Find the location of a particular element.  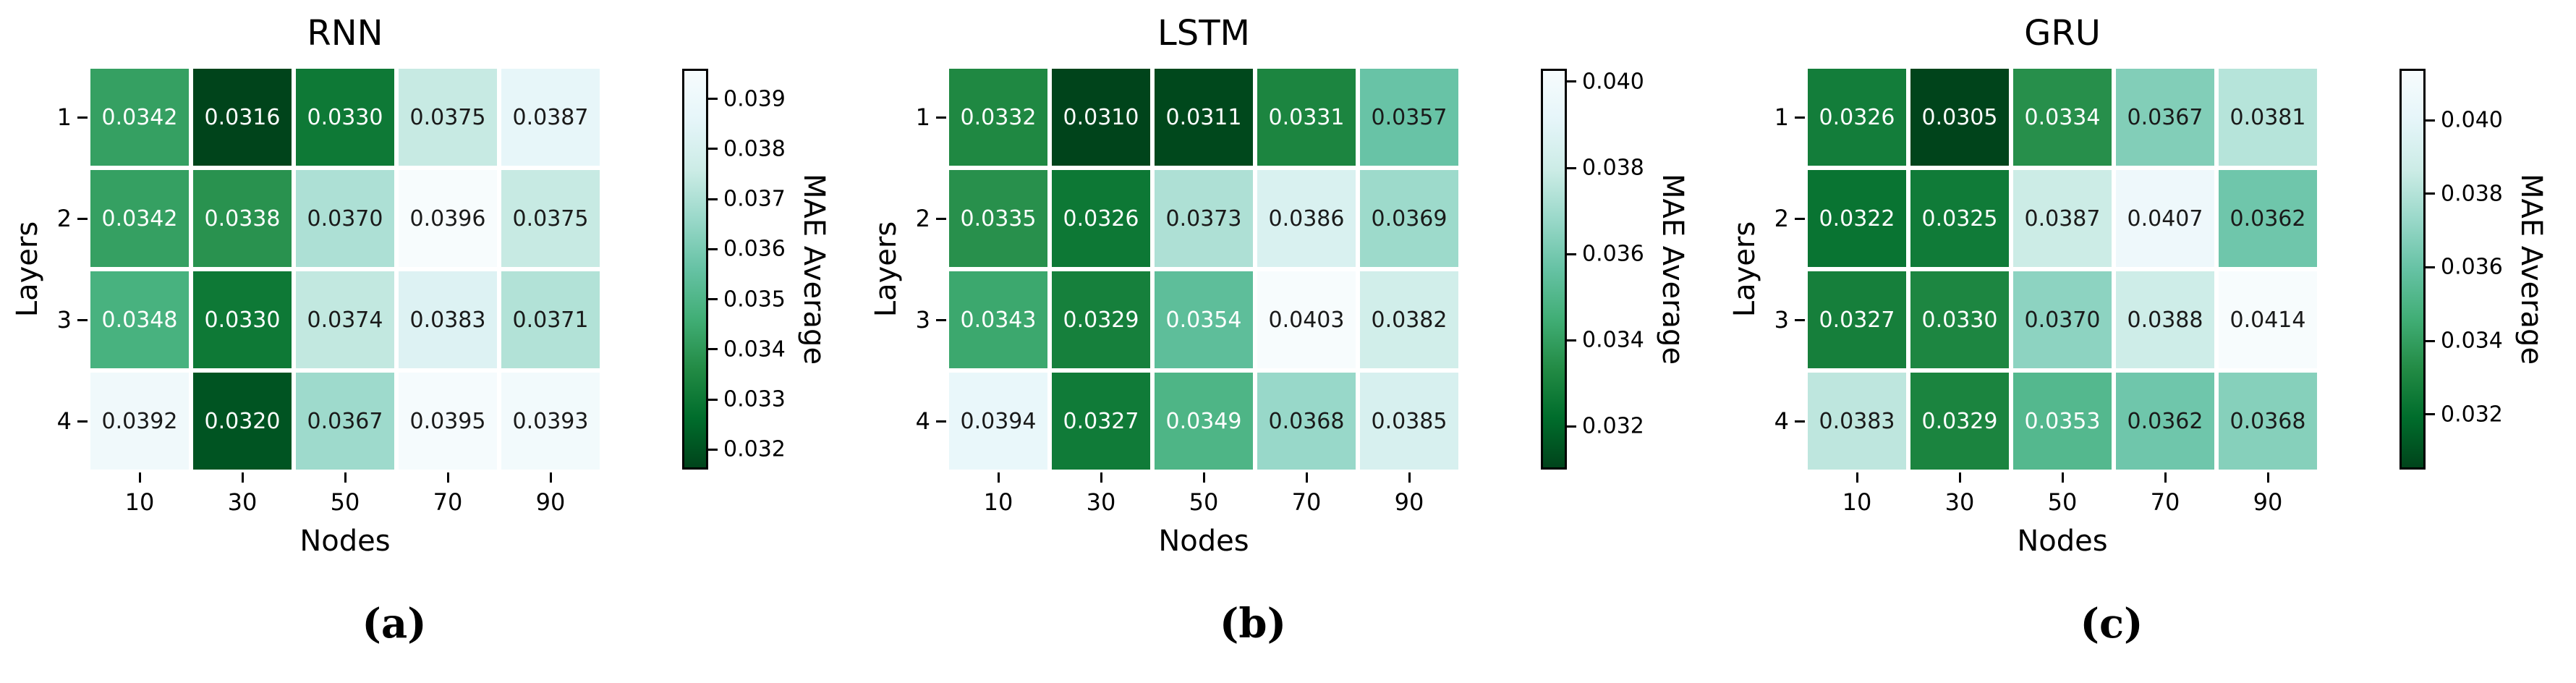

cell-value: 0.0375 is located at coordinates (550, 218).